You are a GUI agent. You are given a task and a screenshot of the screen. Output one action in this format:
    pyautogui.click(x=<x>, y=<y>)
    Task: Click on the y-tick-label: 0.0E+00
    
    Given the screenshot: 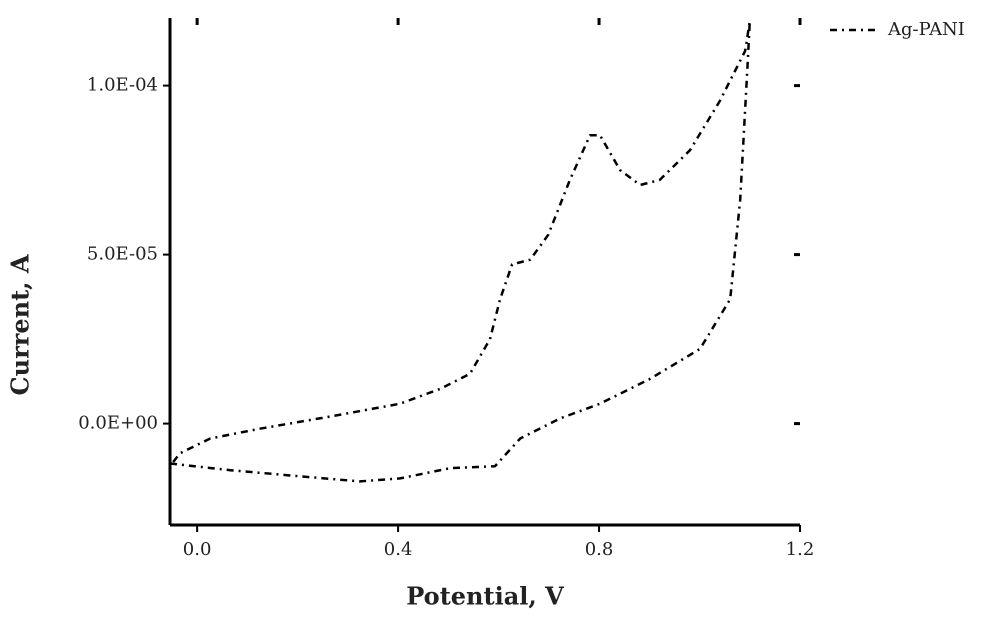 What is the action you would take?
    pyautogui.click(x=118, y=423)
    